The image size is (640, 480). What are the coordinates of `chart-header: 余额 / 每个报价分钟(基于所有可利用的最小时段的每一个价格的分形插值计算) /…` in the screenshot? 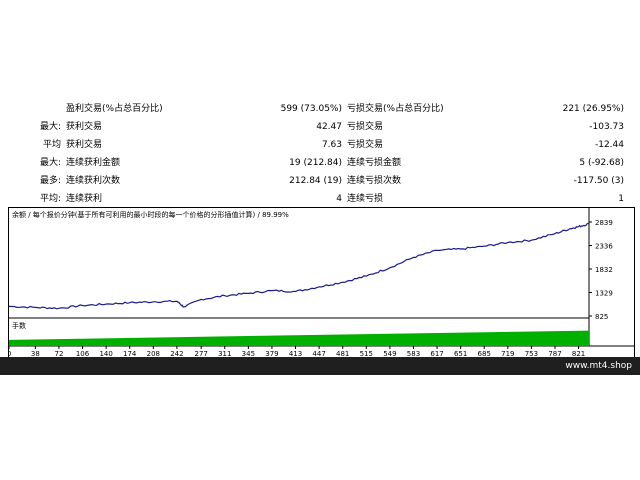 It's located at (150, 214).